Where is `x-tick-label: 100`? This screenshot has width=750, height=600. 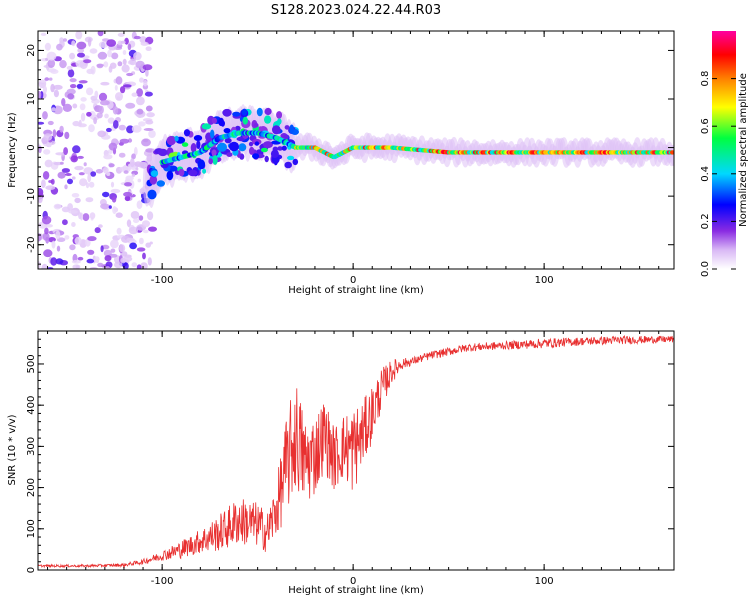
x-tick-label: 100 is located at coordinates (544, 581).